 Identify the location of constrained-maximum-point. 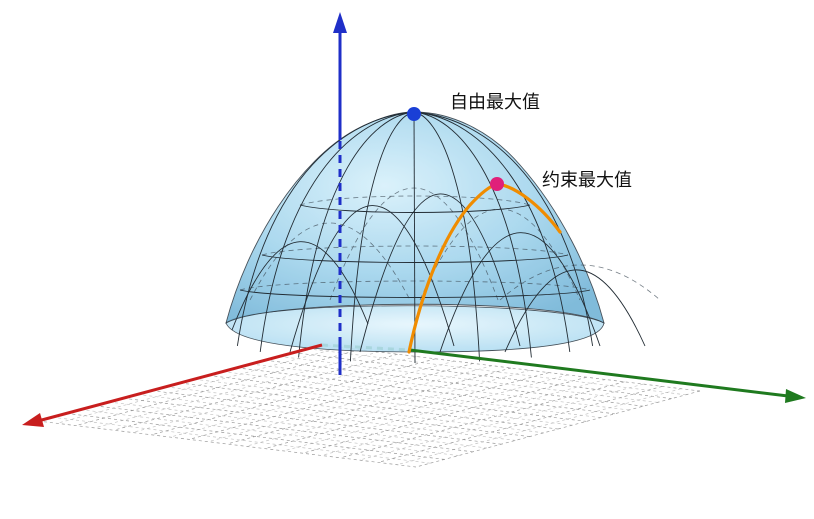
(497, 184).